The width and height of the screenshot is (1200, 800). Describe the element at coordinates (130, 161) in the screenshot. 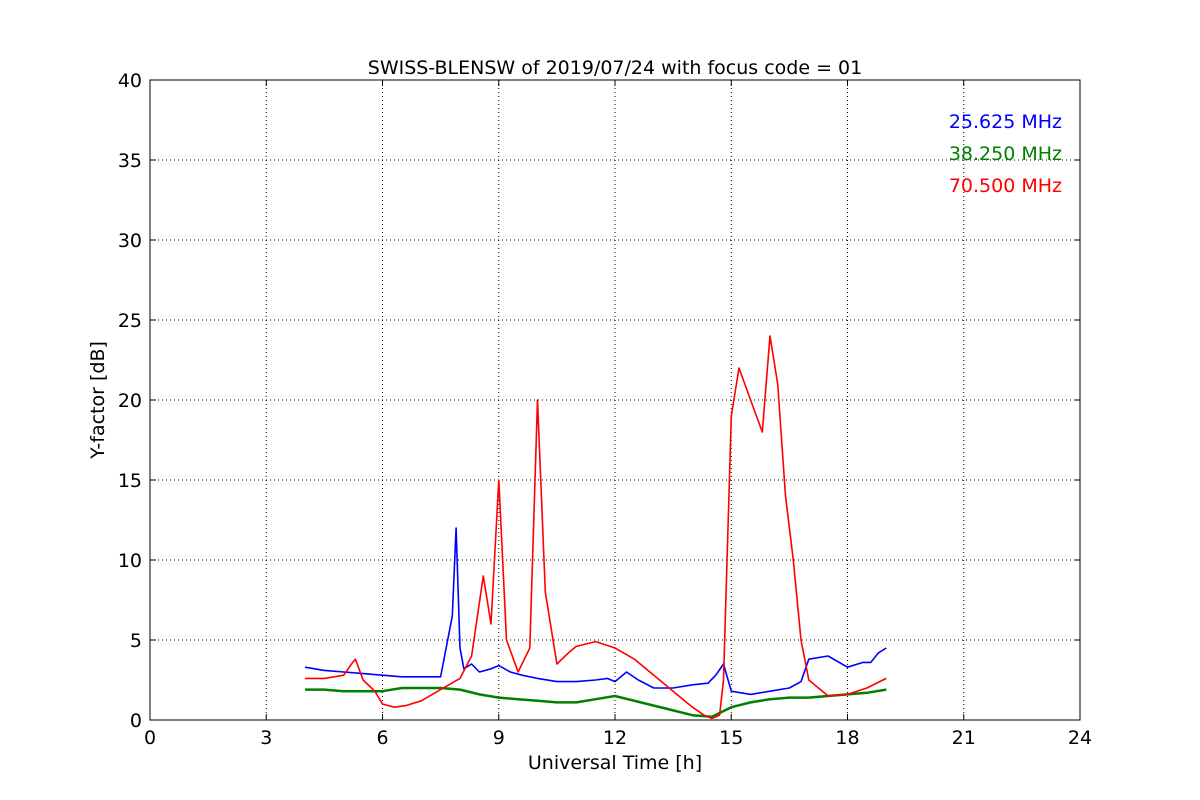

I see `y-tick-label: 35` at that location.